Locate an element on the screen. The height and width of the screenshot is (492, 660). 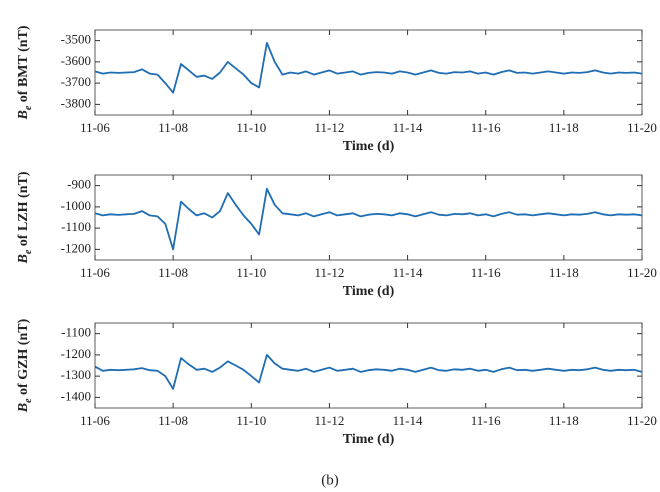
y-tick-label: -1000 is located at coordinates (76, 205).